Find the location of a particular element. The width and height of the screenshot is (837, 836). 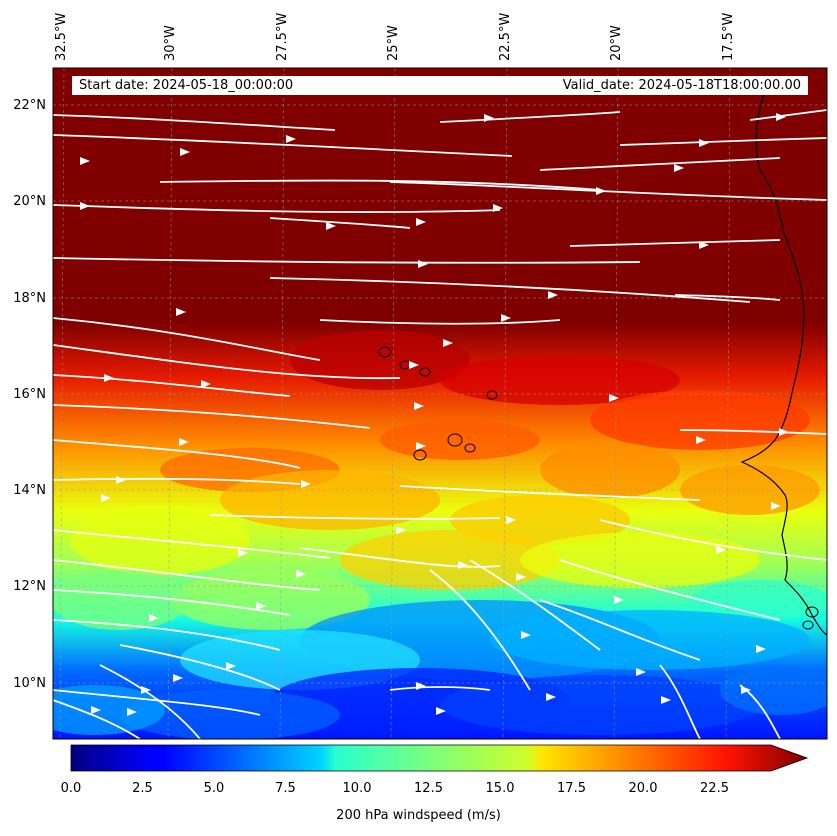

lat-label: 16°N is located at coordinates (29, 394).